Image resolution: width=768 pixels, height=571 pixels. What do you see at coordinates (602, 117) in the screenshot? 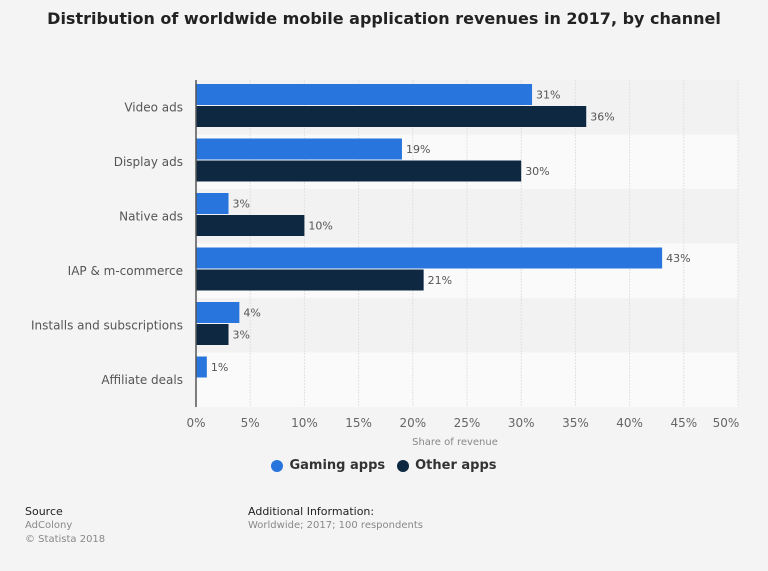
I see `data-label: 36%` at bounding box center [602, 117].